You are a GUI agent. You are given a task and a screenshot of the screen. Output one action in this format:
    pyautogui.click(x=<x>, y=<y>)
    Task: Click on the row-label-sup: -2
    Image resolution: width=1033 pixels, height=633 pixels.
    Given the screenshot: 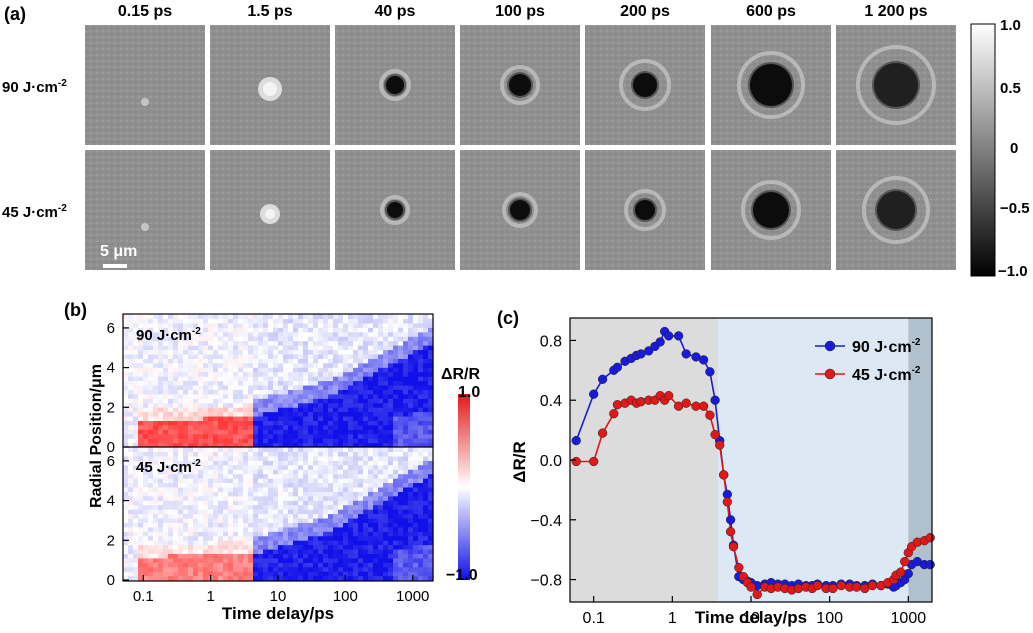 What is the action you would take?
    pyautogui.click(x=62, y=208)
    